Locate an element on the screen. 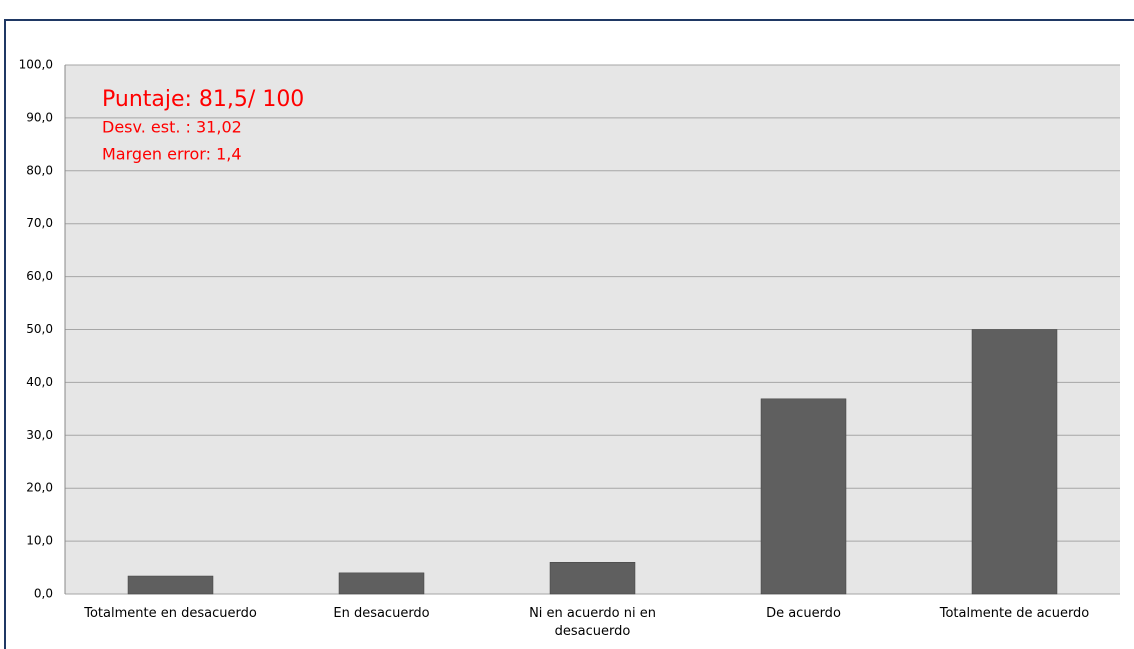 The height and width of the screenshot is (649, 1134). y-tick-label: 20,0 is located at coordinates (39, 488).